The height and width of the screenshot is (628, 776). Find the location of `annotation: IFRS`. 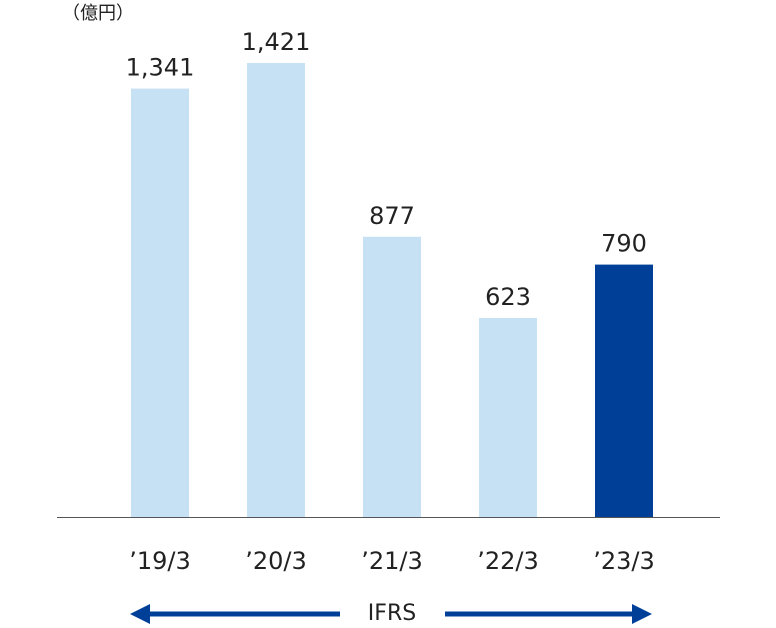

annotation: IFRS is located at coordinates (392, 613).